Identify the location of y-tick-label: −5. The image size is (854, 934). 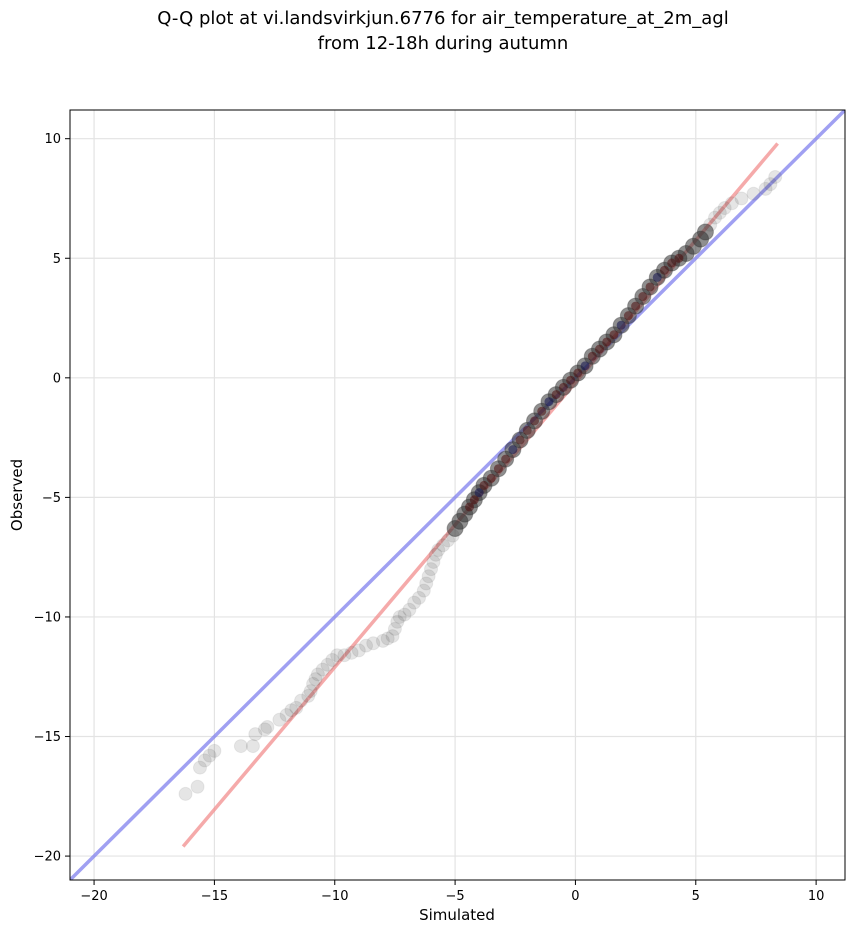
(51, 498).